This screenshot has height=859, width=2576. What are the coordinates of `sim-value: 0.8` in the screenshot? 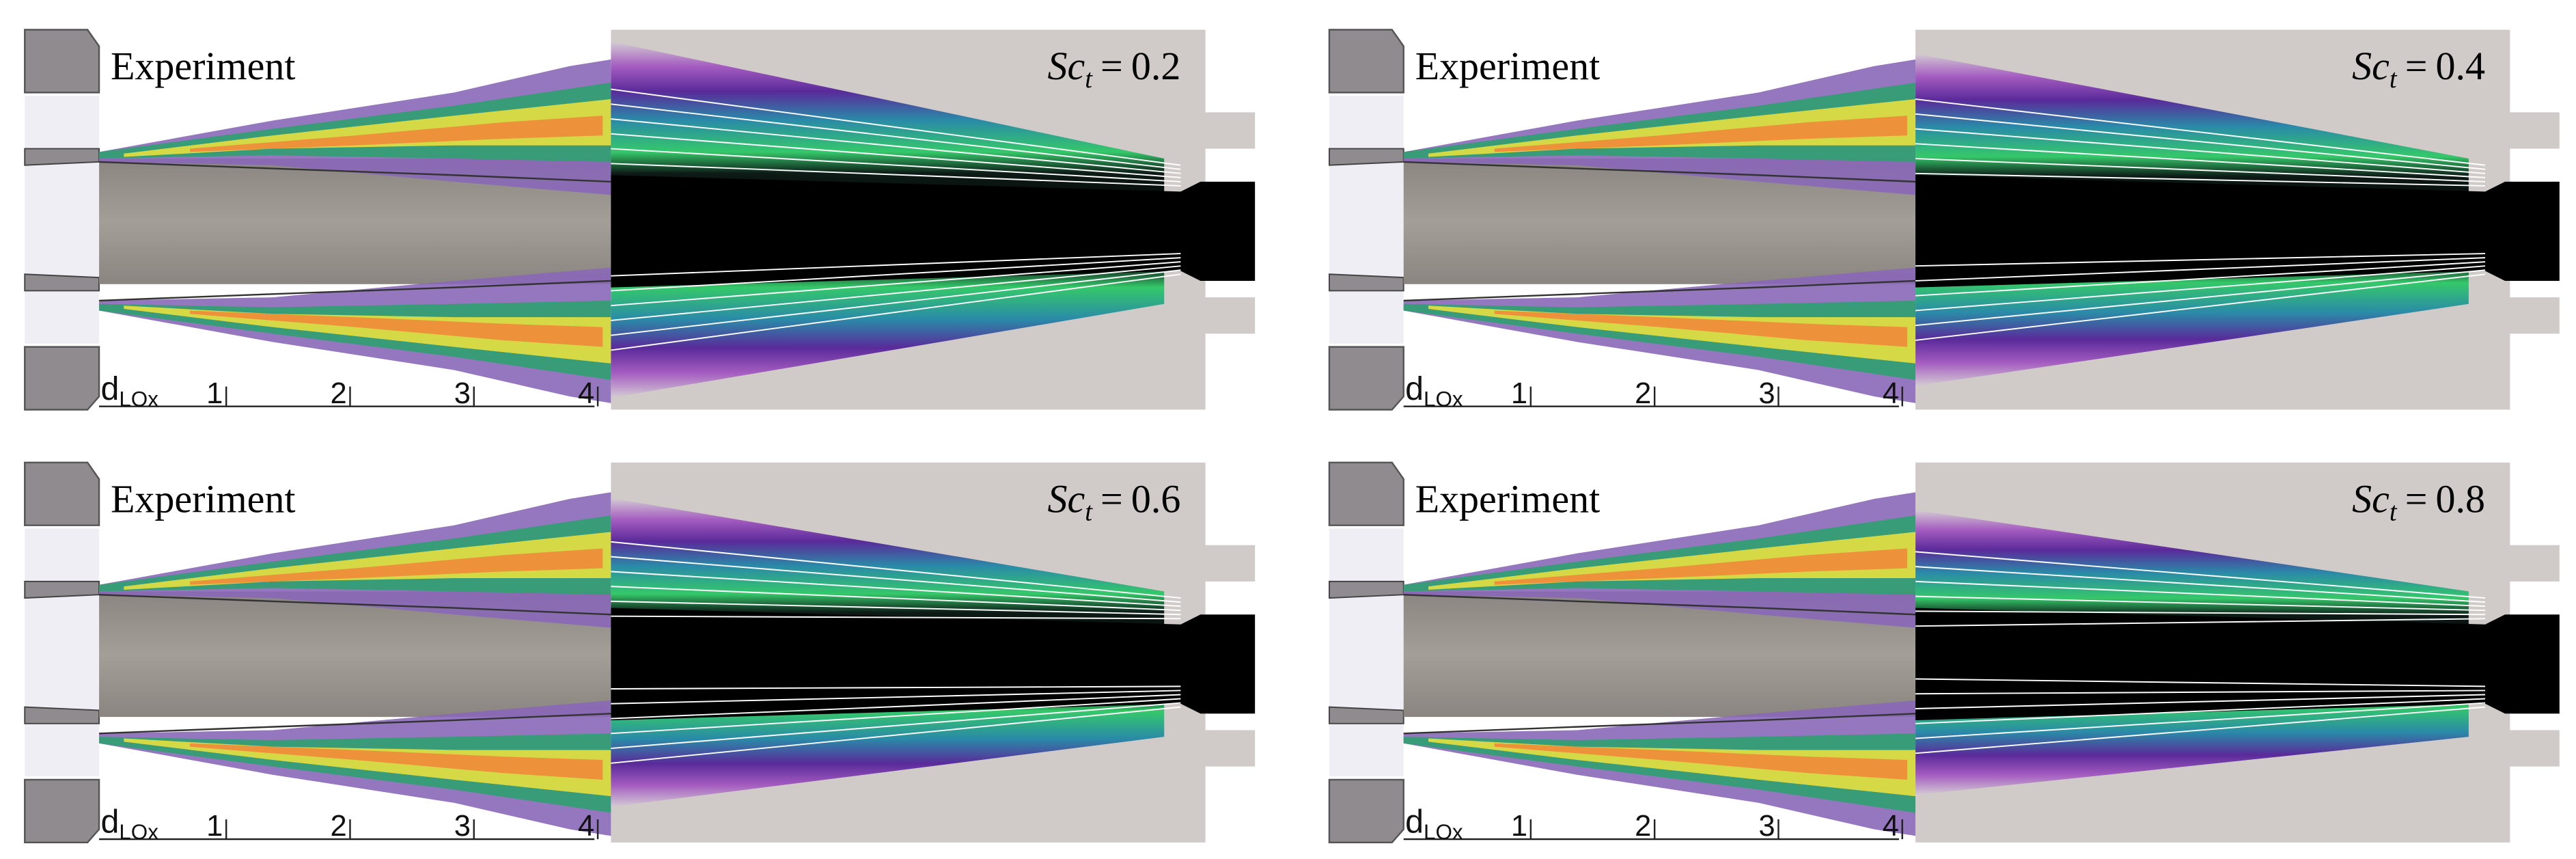 It's located at (2461, 498).